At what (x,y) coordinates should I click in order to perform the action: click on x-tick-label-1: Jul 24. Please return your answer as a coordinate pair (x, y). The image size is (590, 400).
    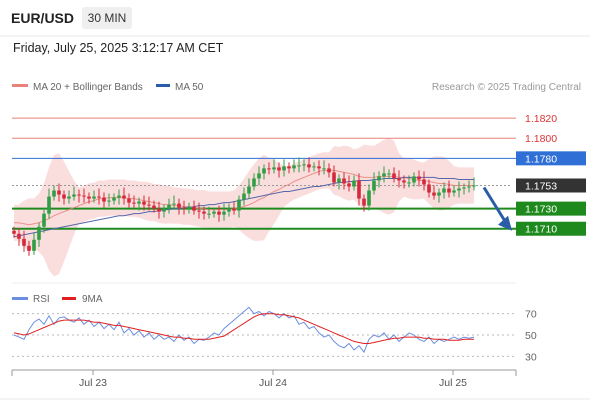
    Looking at the image, I should click on (273, 383).